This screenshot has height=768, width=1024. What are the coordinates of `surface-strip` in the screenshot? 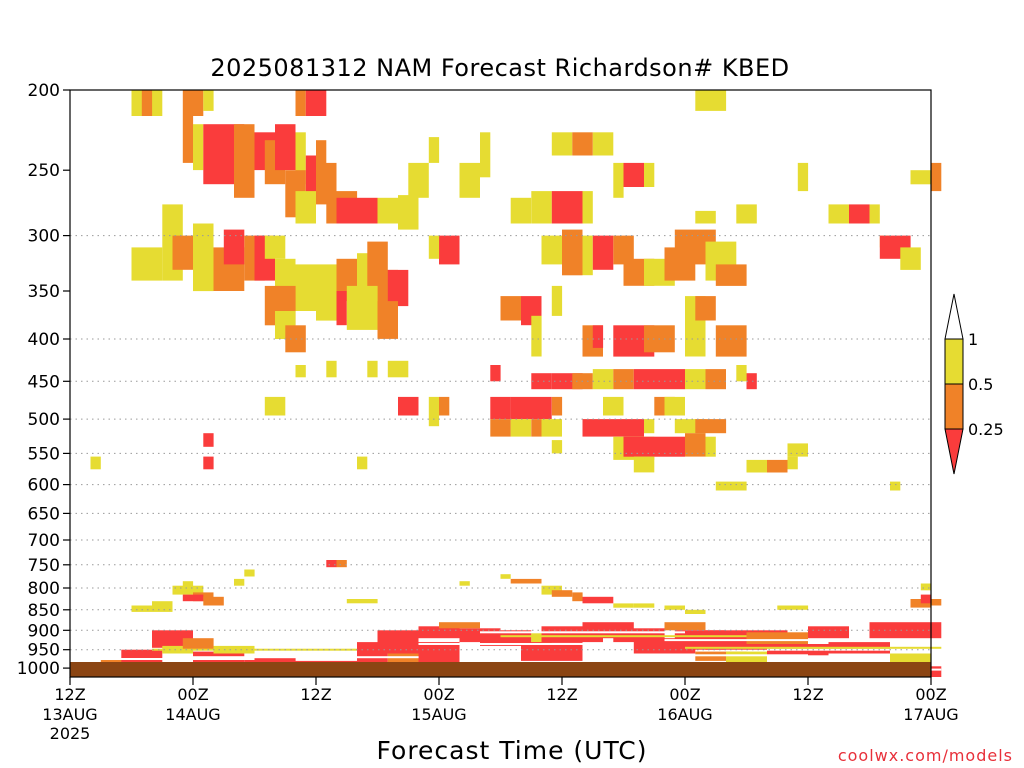 It's located at (500, 669).